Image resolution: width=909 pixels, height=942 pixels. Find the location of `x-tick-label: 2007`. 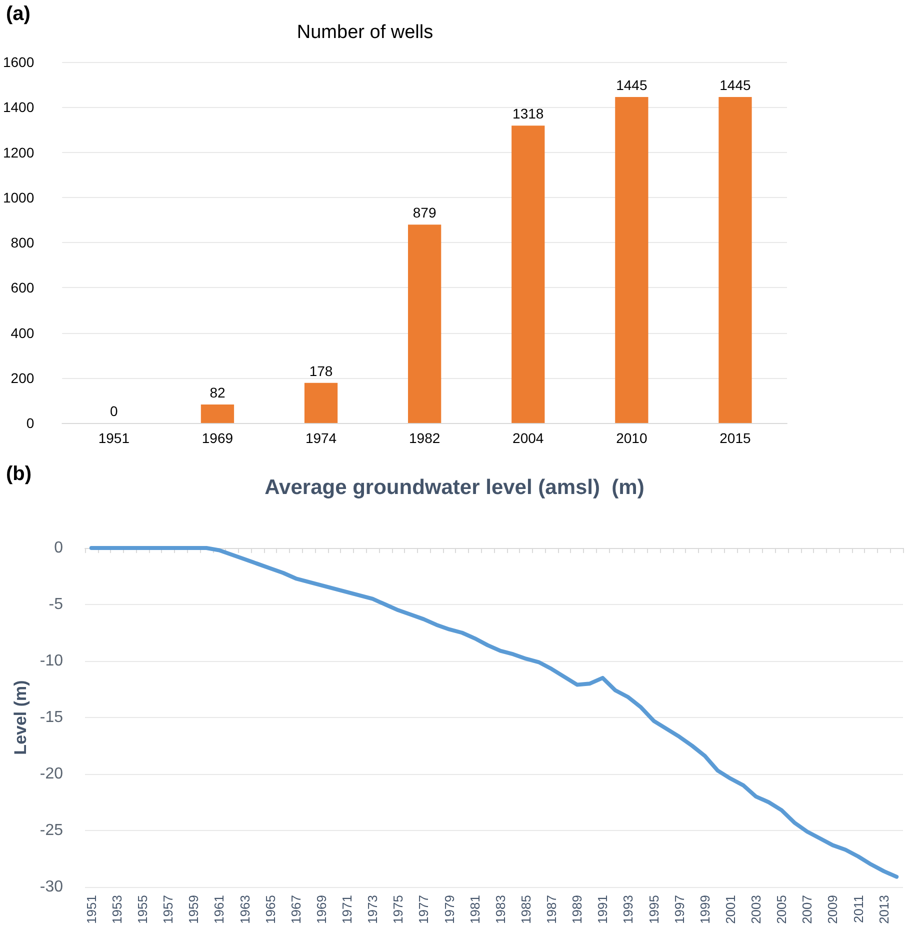

x-tick-label: 2007 is located at coordinates (807, 909).